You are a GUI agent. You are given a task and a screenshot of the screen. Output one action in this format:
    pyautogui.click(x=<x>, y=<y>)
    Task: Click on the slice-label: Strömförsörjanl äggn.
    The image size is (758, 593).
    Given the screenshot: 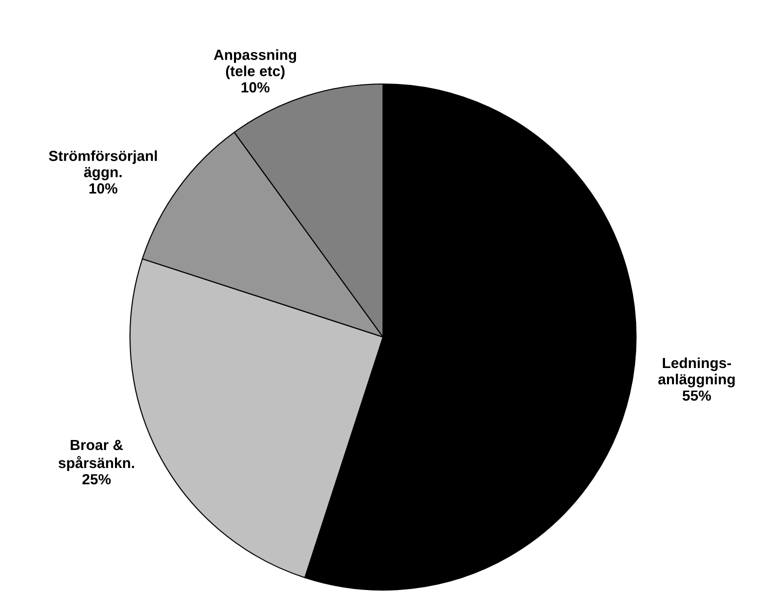 What is the action you would take?
    pyautogui.click(x=102, y=165)
    